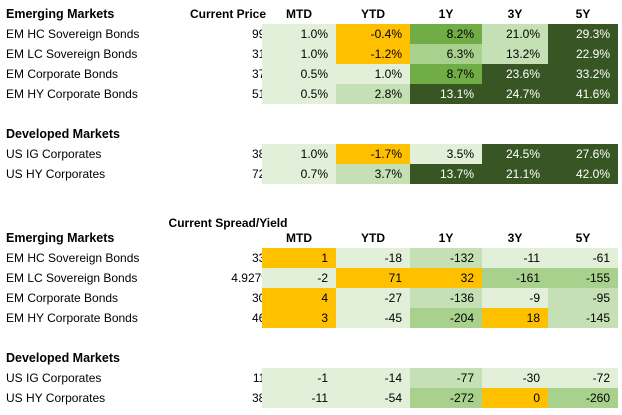  I want to click on cell-ytd: -45, so click(373, 318).